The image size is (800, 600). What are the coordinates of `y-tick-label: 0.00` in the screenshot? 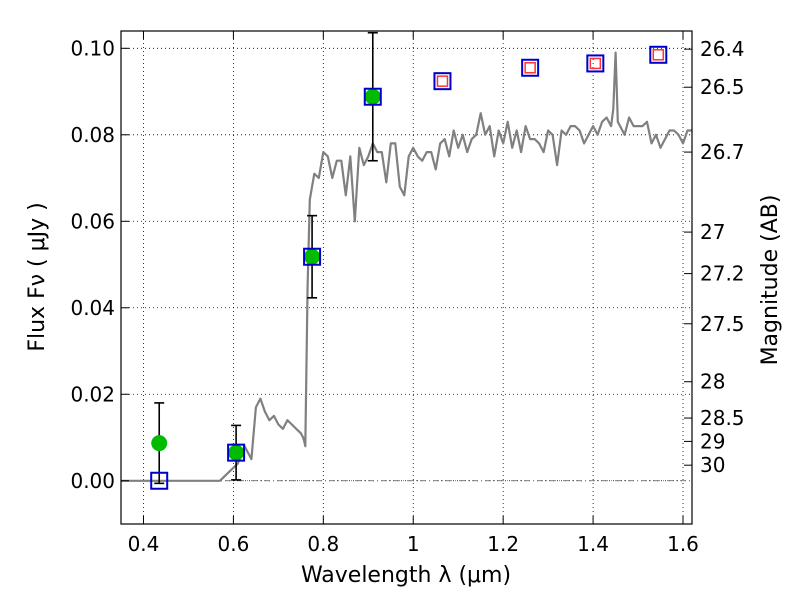 It's located at (92, 481).